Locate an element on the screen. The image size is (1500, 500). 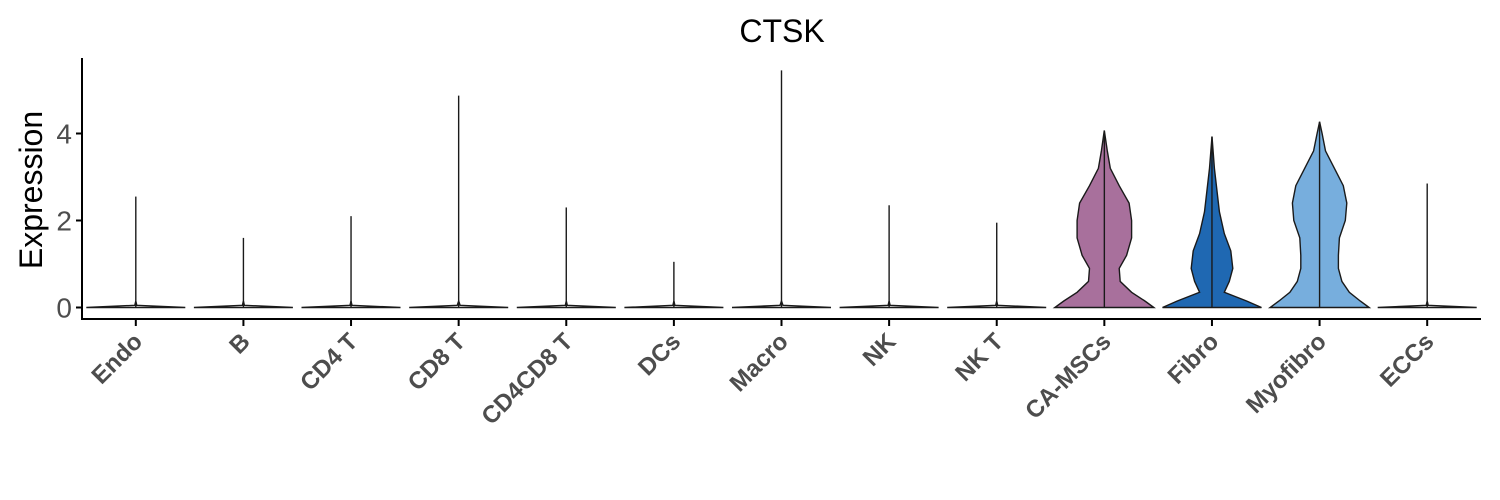
x-tick-label: NK is located at coordinates (880, 350).